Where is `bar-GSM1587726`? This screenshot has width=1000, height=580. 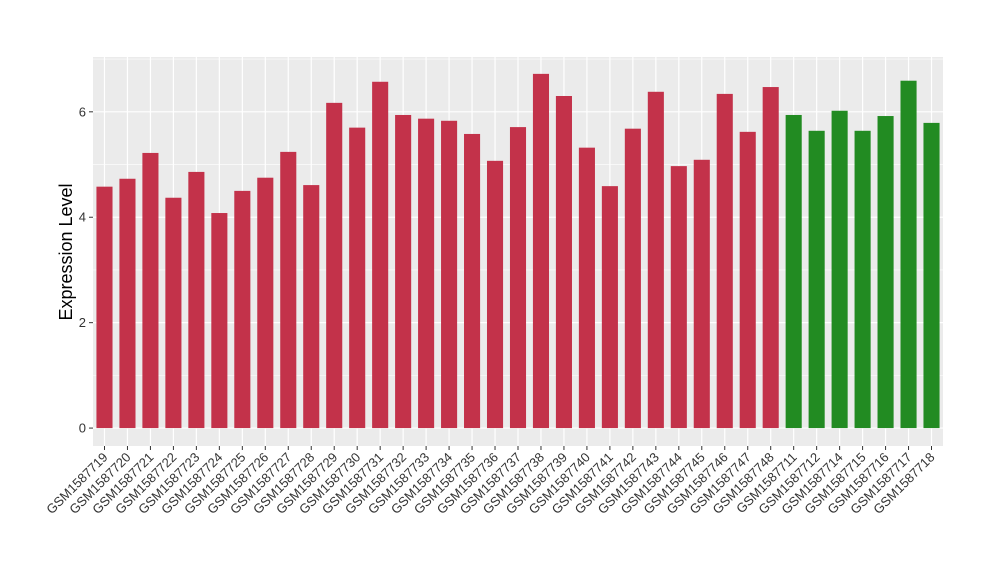
bar-GSM1587726 is located at coordinates (265, 303).